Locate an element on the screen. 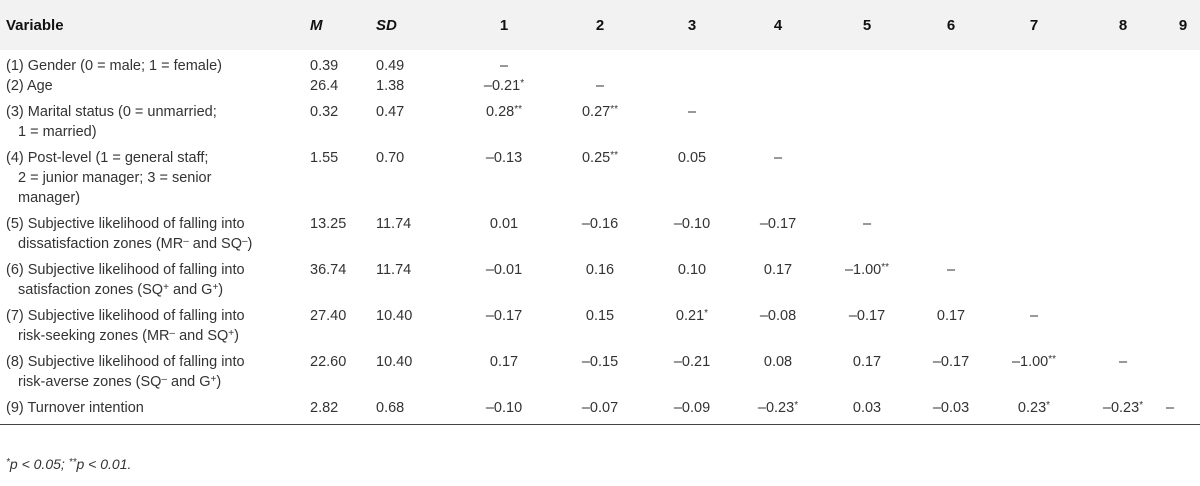 This screenshot has height=486, width=1200. mean-cell: 13.25 is located at coordinates (328, 224).